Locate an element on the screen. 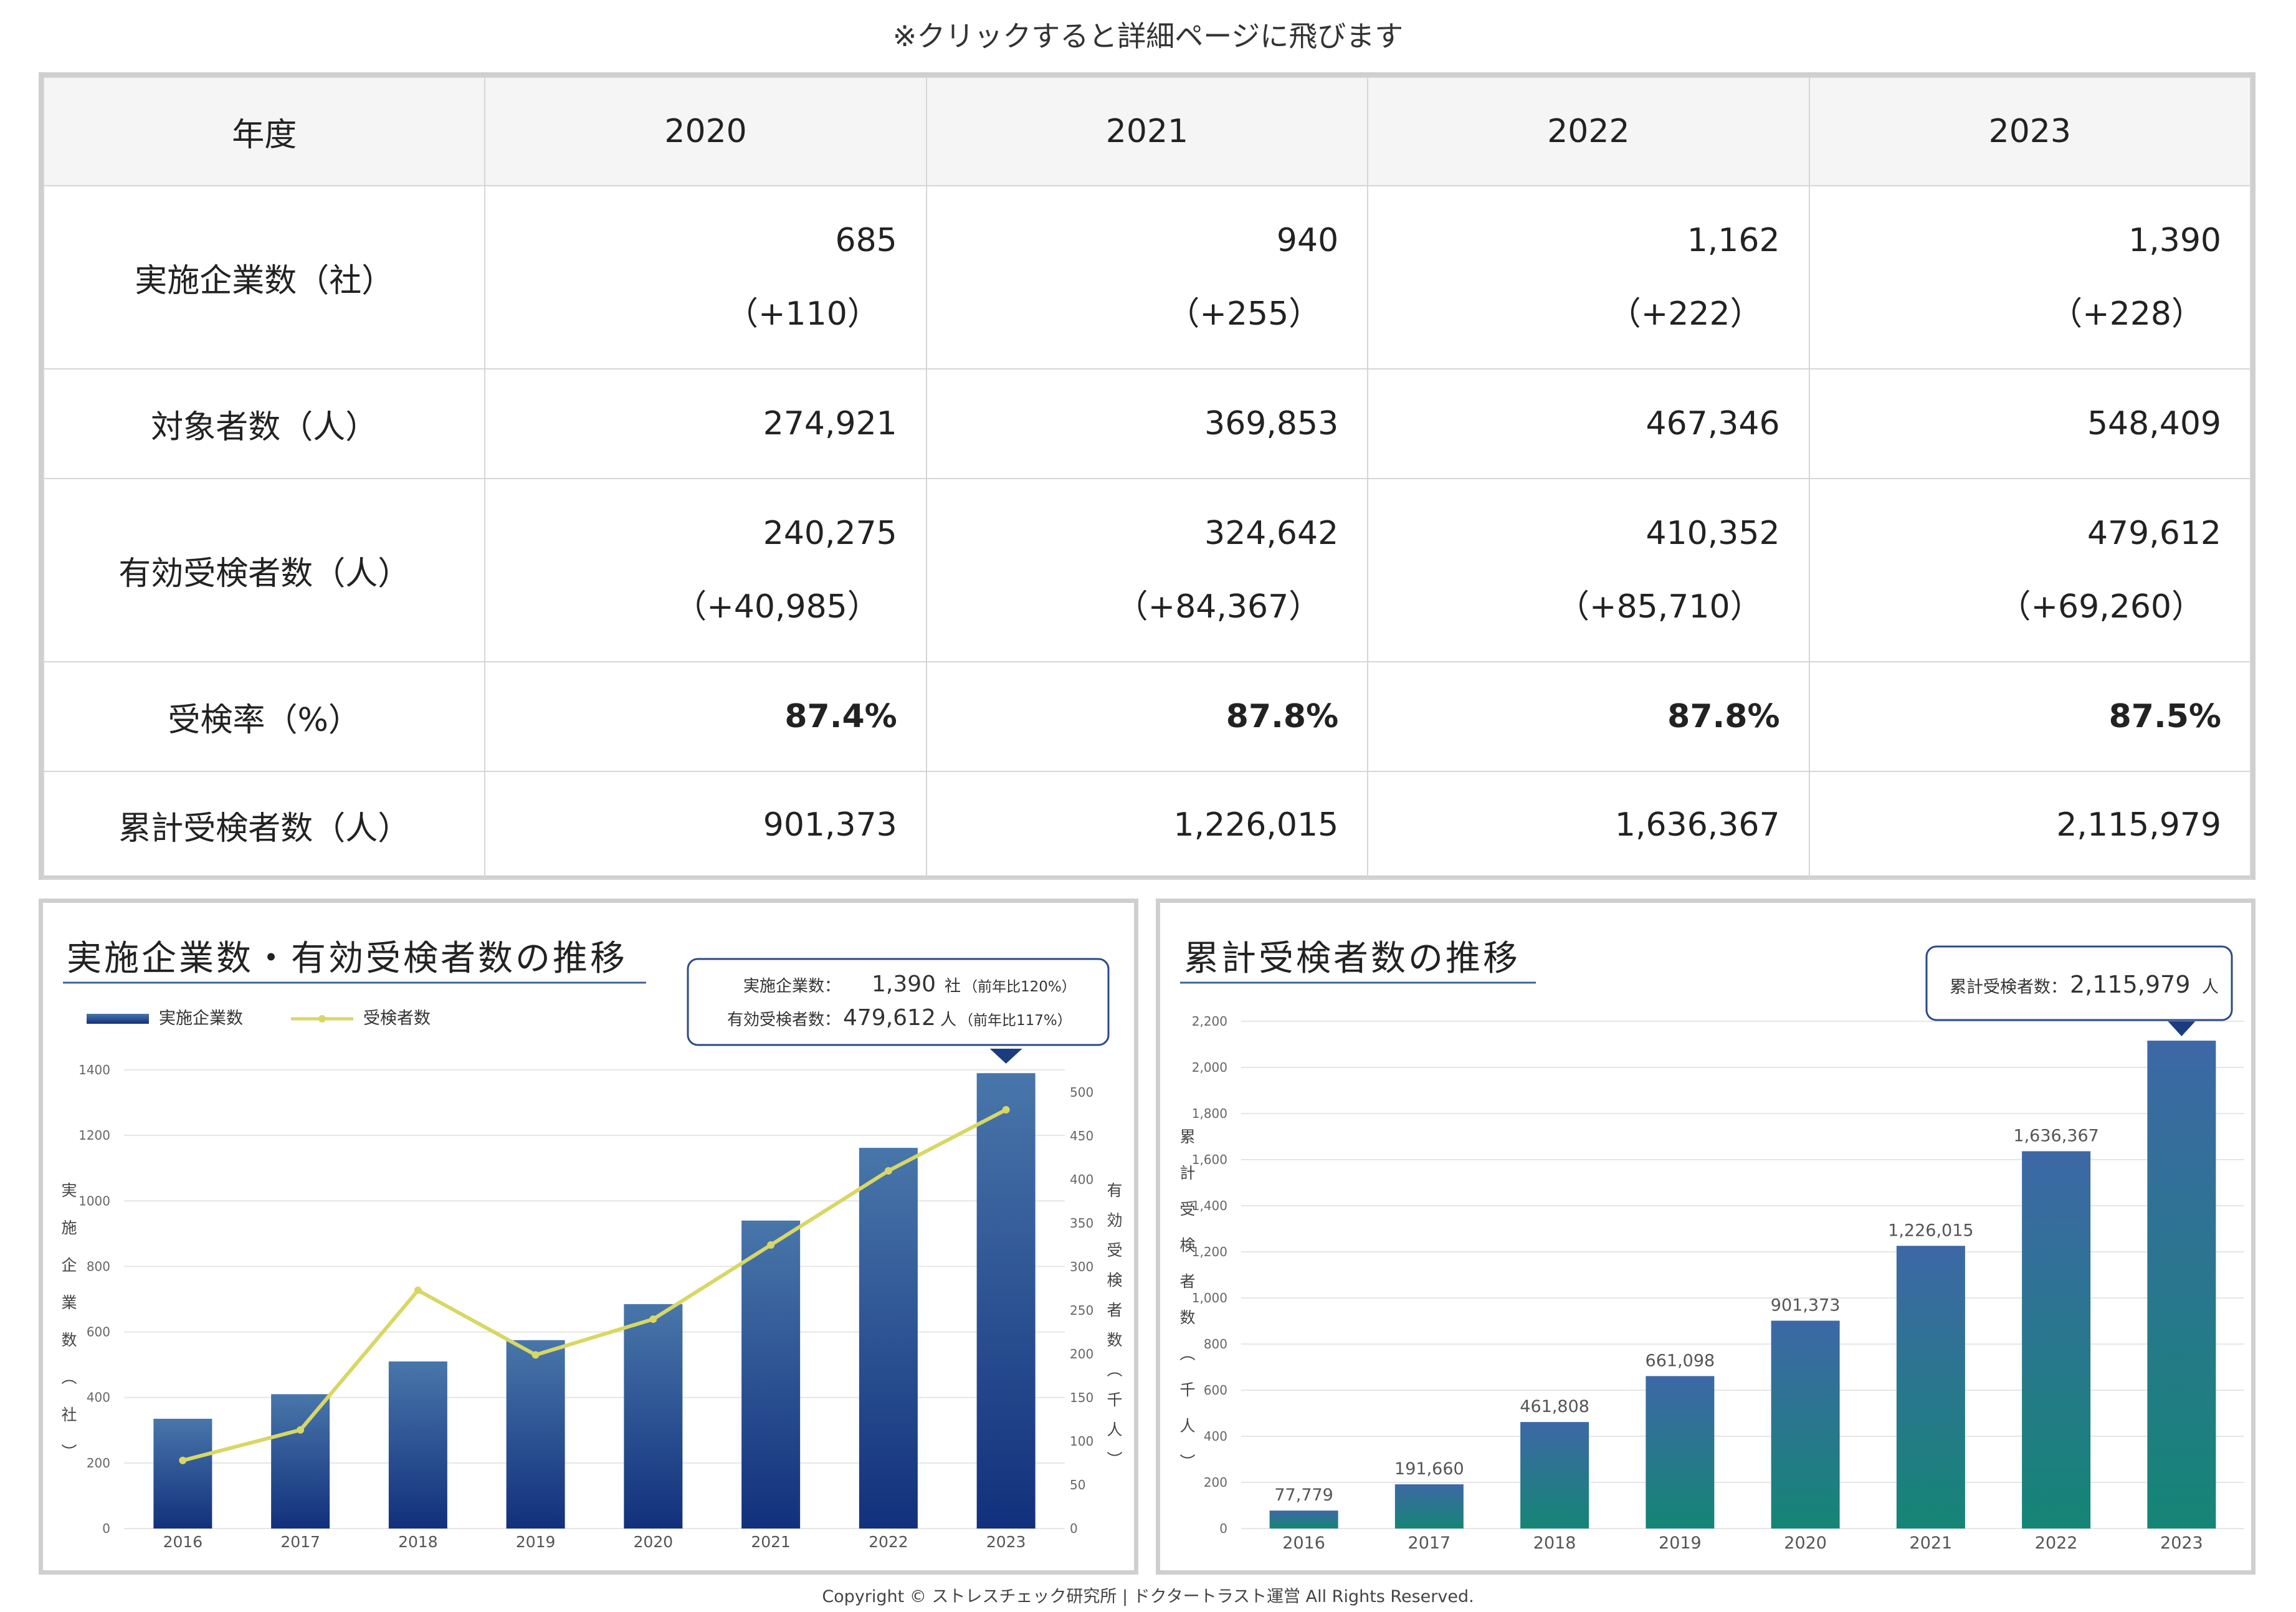 This screenshot has height=1612, width=2296. data-label: 461,808 is located at coordinates (1554, 1406).